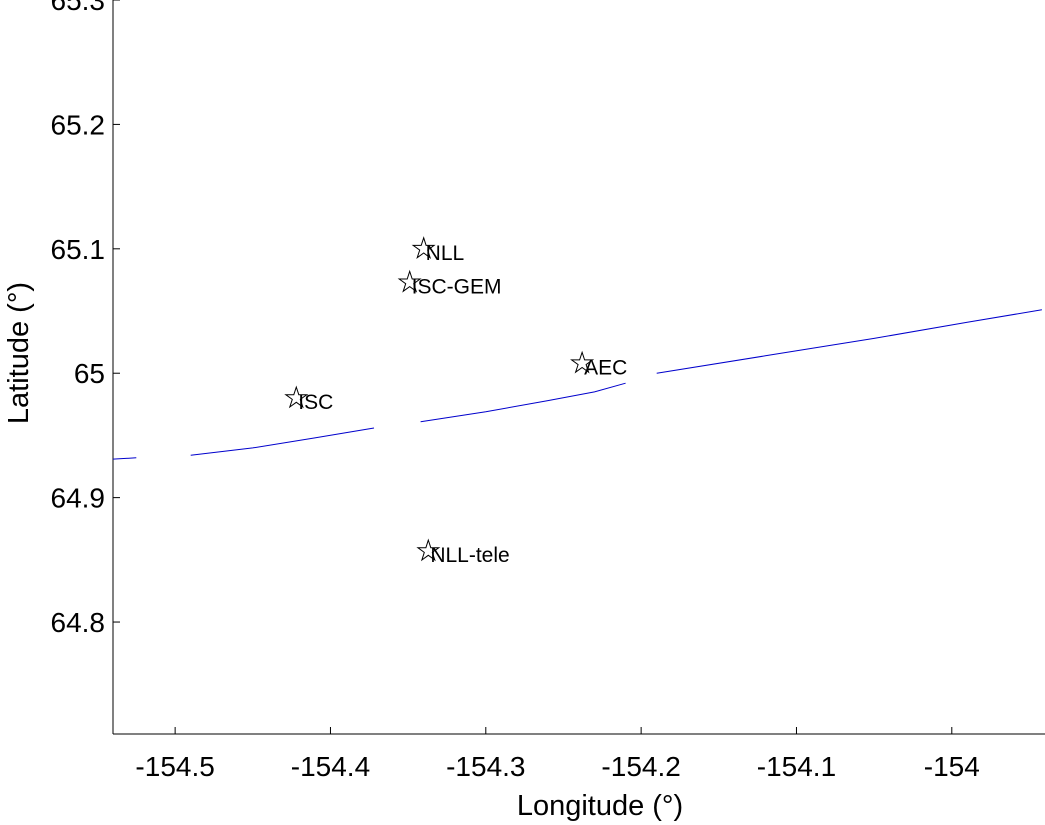 This screenshot has height=825, width=1045. I want to click on x-ticks: -154.5 -154.4 -154.3 -154.2 -154.1 -154, so click(557, 754).